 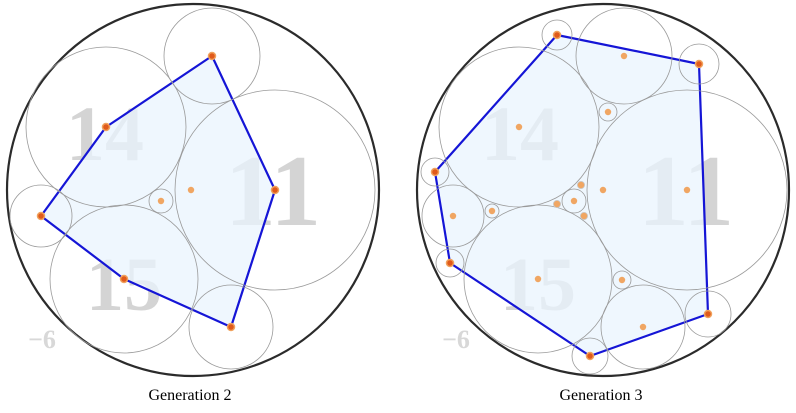 What do you see at coordinates (600, 395) in the screenshot?
I see `caption-generation-3: Generation 3` at bounding box center [600, 395].